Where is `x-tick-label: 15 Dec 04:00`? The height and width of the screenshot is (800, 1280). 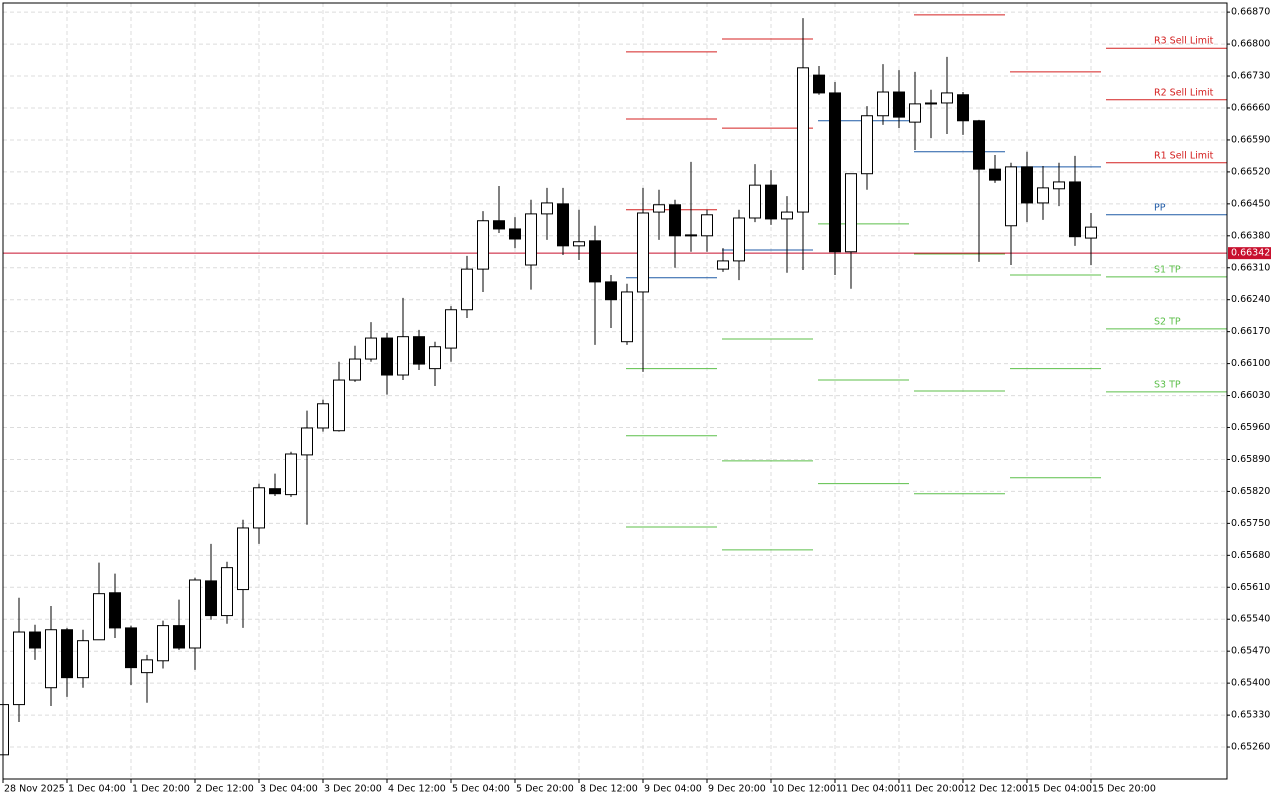
x-tick-label: 15 Dec 04:00 is located at coordinates (1060, 789).